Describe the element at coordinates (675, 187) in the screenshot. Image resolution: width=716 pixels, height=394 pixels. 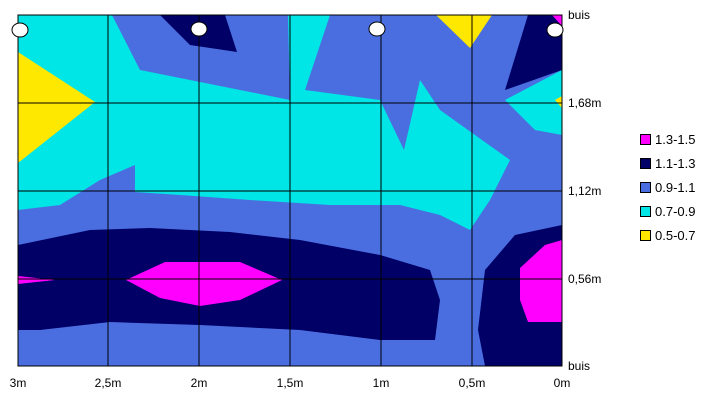
I see `legend-label: 0.9-1.1` at that location.